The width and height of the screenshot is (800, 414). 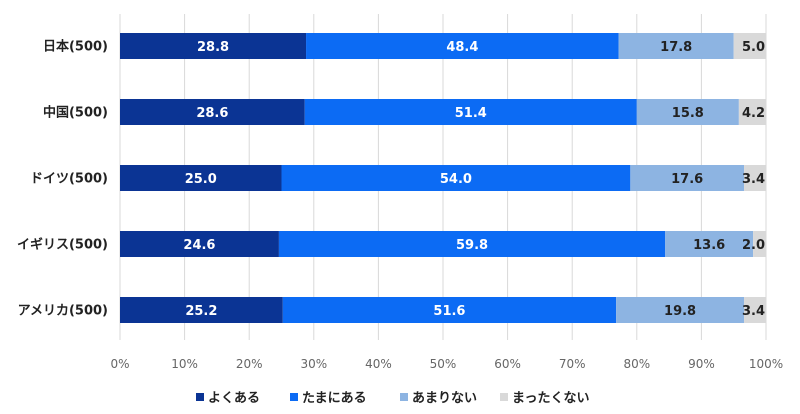 What do you see at coordinates (234, 398) in the screenshot?
I see `legend-label: よくある` at bounding box center [234, 398].